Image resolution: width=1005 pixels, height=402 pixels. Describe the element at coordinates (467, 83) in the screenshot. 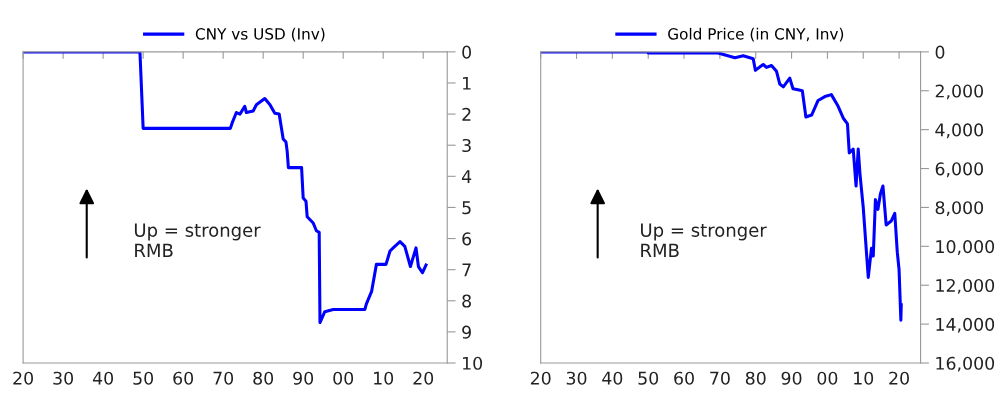

I see `y-tick-label: 1` at that location.